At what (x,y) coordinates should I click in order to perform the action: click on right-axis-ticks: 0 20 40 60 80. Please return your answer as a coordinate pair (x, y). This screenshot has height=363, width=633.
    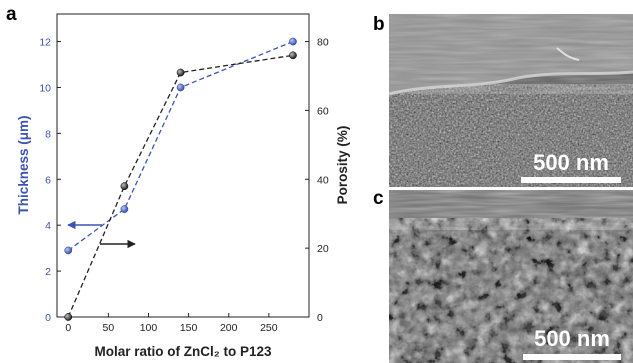
    Looking at the image, I should click on (317, 180).